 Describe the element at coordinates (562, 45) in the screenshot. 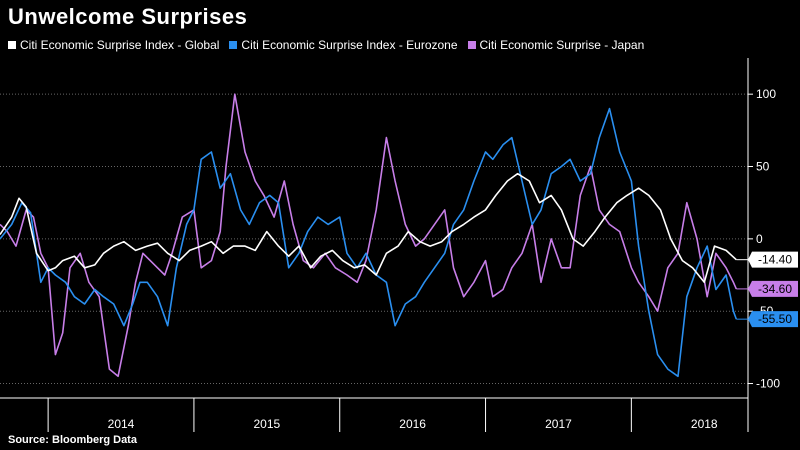

I see `legend-label-japan: Citi Economic Surprise - Japan` at that location.